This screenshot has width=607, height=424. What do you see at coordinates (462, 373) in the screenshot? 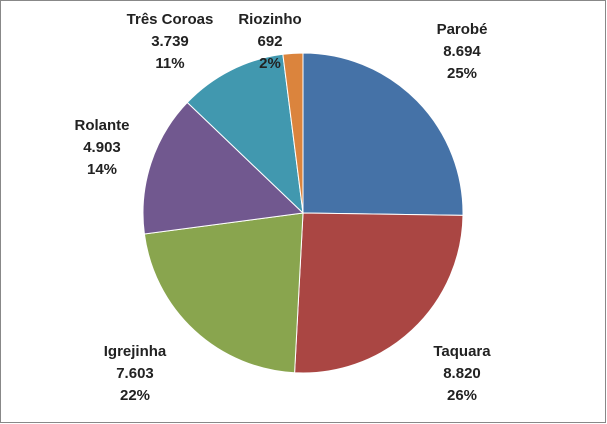
I see `slice-label-value: 8.820` at bounding box center [462, 373].